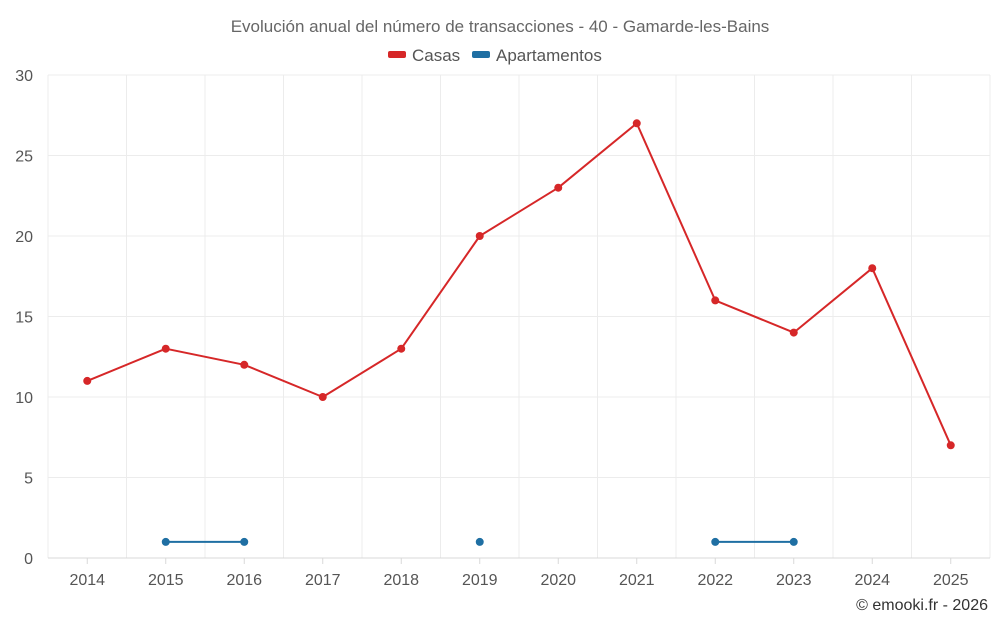  Describe the element at coordinates (872, 580) in the screenshot. I see `x-tick-label: 2024` at that location.